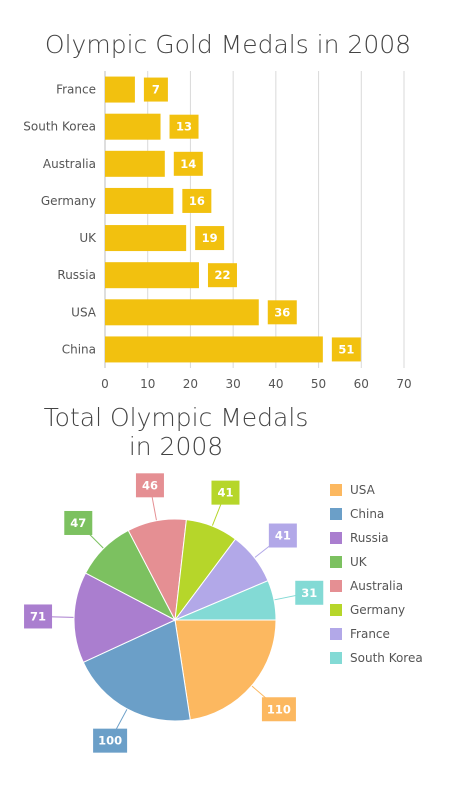 The image size is (455, 788). Describe the element at coordinates (376, 586) in the screenshot. I see `legend-label: Australia` at that location.